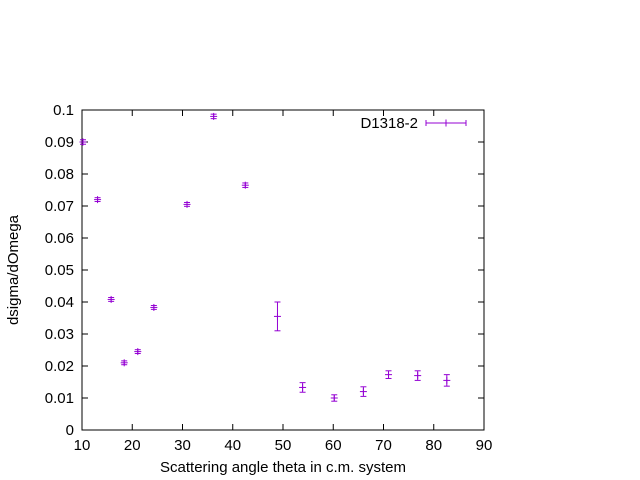 The width and height of the screenshot is (640, 480). What do you see at coordinates (59, 334) in the screenshot?
I see `y-tick-label: 0.03` at bounding box center [59, 334].